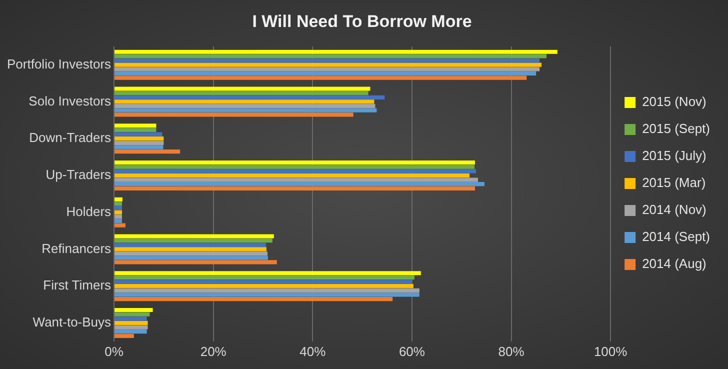 The width and height of the screenshot is (728, 369). I want to click on legend-label: 2014 (Sept), so click(676, 236).